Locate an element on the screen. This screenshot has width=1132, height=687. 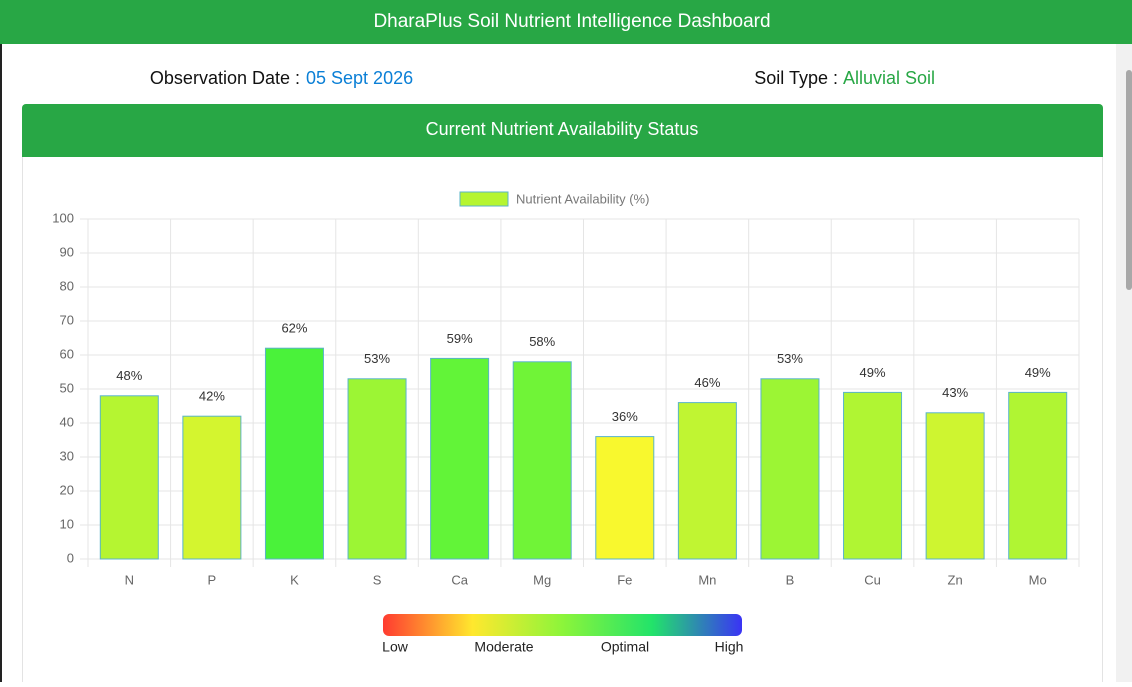
scrollbar-thumb is located at coordinates (1129, 180).